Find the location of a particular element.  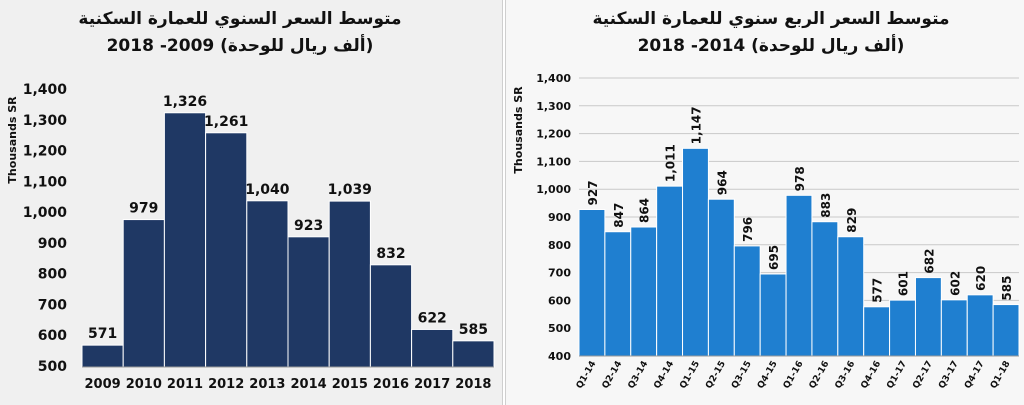

y-tick-label: 1,400 is located at coordinates (553, 78).